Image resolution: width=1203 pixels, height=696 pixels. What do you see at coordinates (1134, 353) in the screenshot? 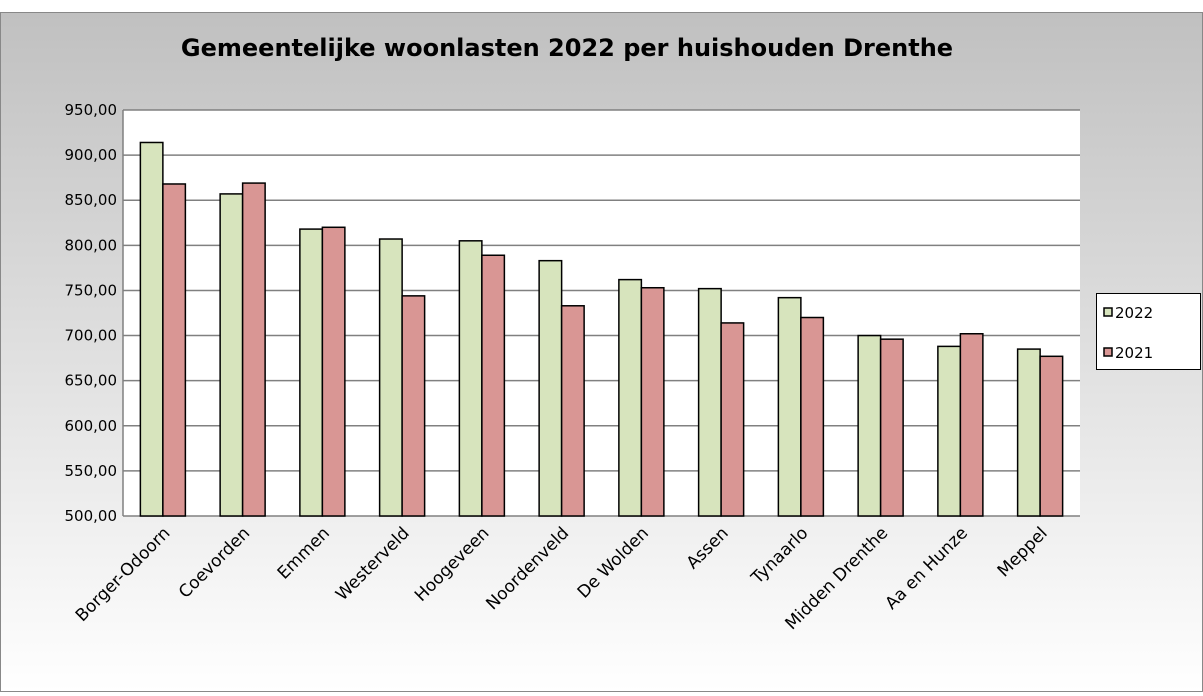
I see `legend-label: 2021` at bounding box center [1134, 353].